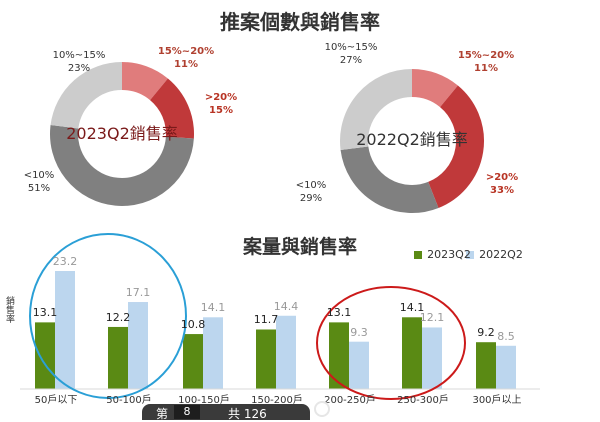 The height and width of the screenshot is (422, 600). What do you see at coordinates (432, 318) in the screenshot?
I see `bar-value-2022Q2-5: 12.1` at bounding box center [432, 318].